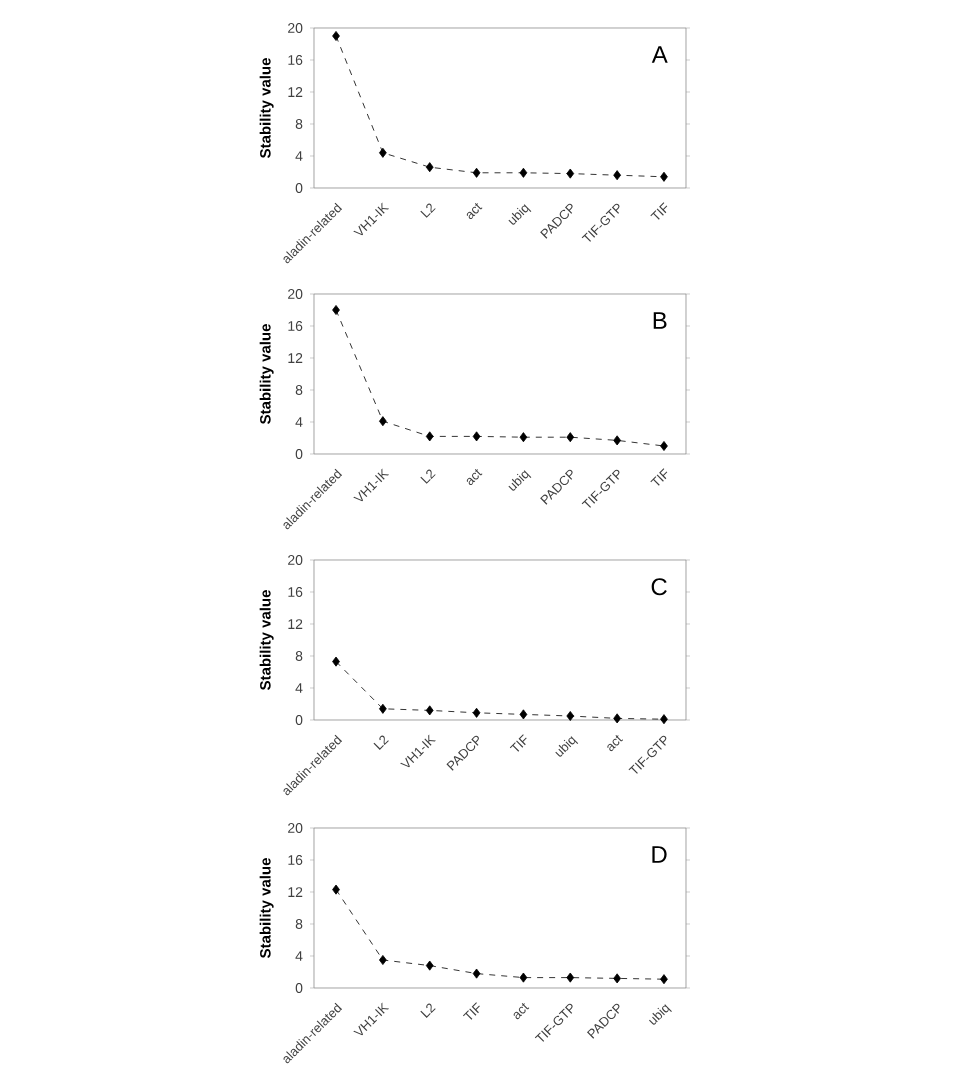 This screenshot has height=1080, width=954. Describe the element at coordinates (660, 320) in the screenshot. I see `text: B` at that location.